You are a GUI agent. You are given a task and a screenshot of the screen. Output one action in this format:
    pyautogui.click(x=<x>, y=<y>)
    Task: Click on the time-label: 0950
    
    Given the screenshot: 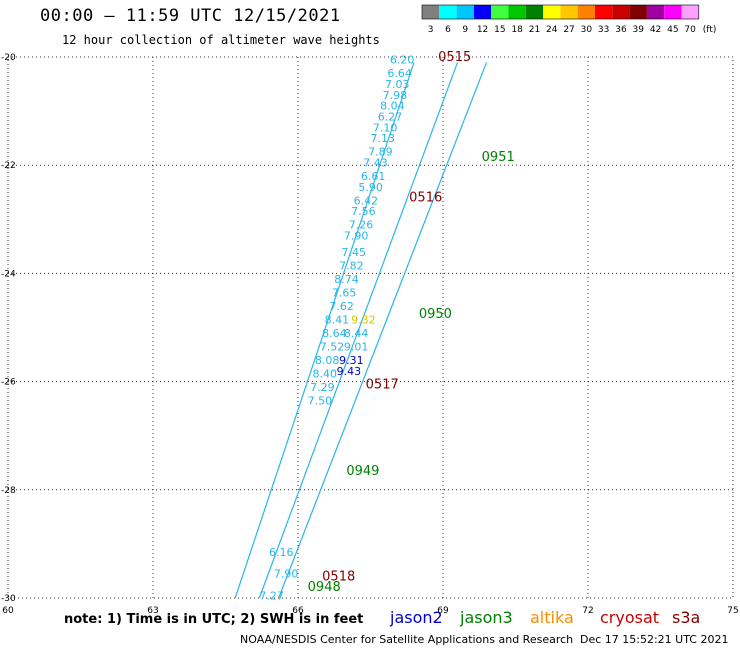 What is the action you would take?
    pyautogui.click(x=435, y=314)
    